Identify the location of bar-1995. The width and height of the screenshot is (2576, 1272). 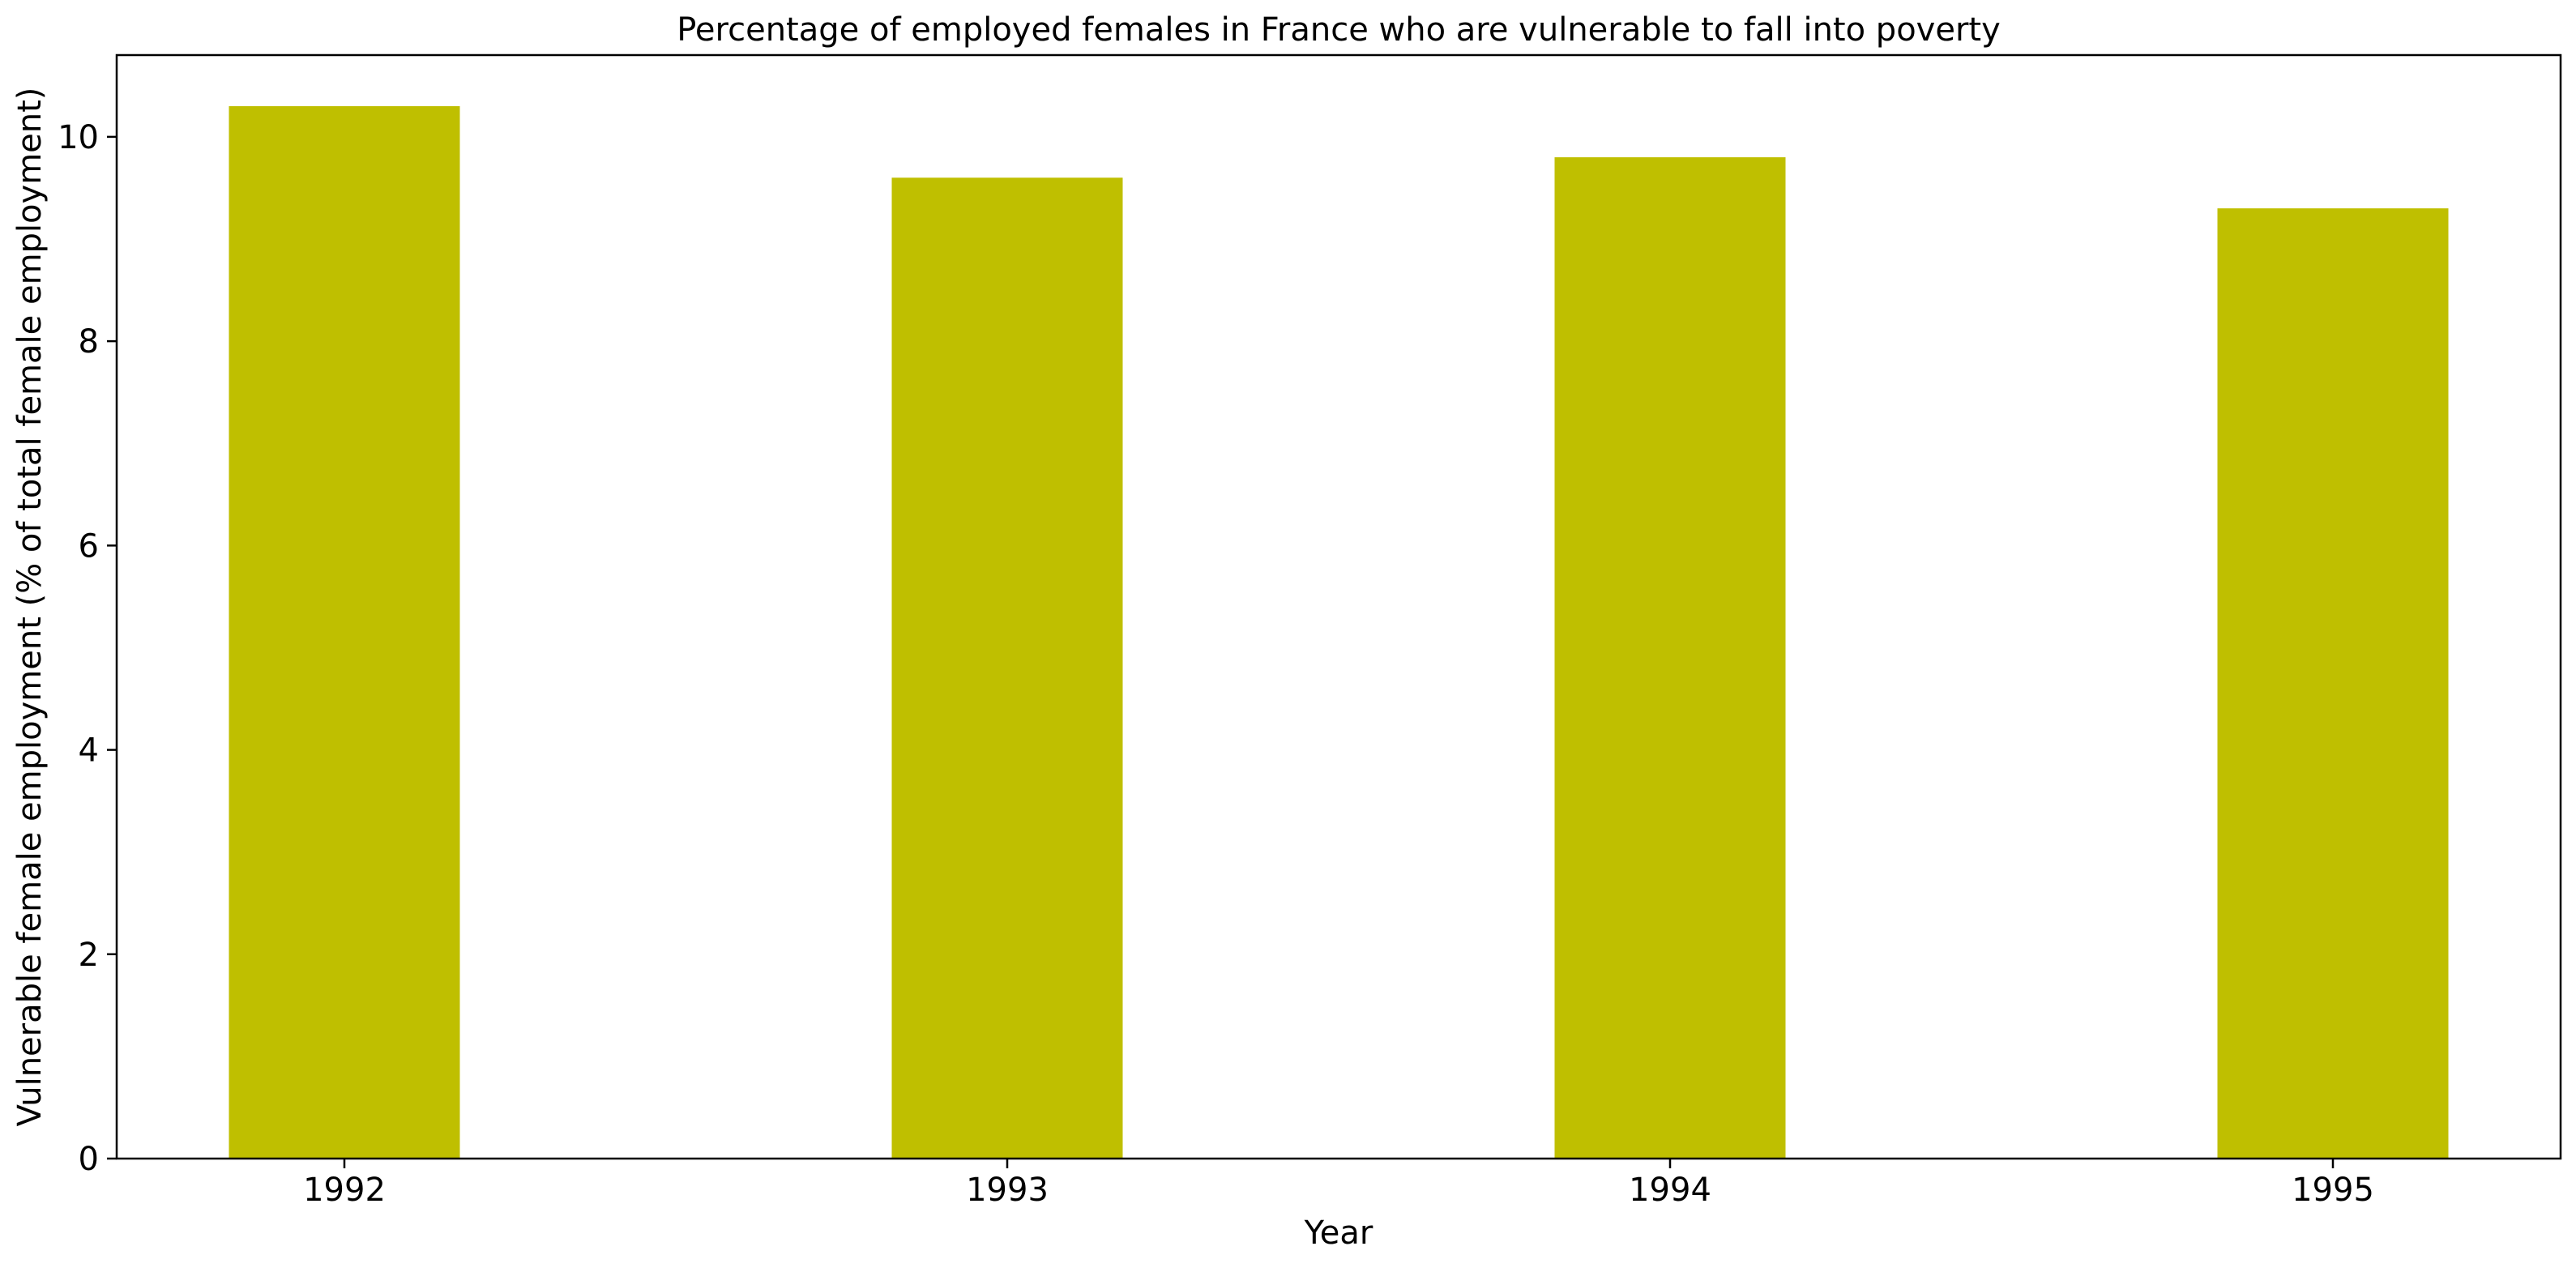
(2333, 683).